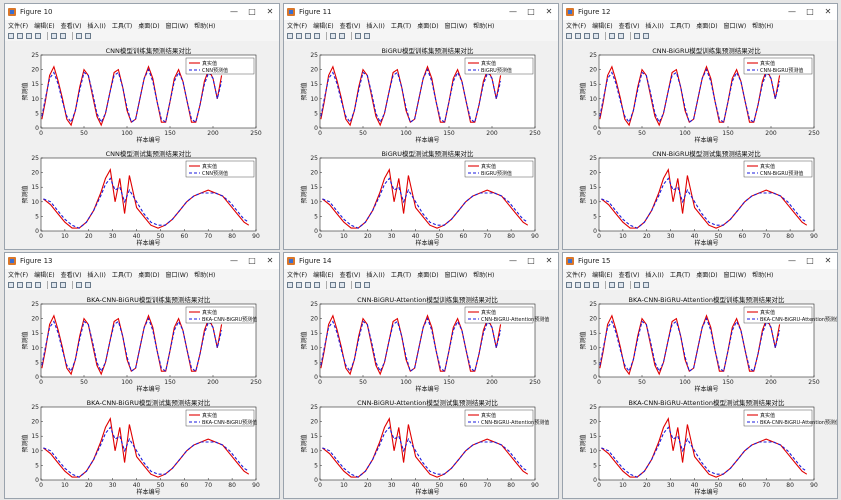  What do you see at coordinates (421, 12) in the screenshot?
I see `title-bar: Figure 11 — □ ✕` at bounding box center [421, 12].